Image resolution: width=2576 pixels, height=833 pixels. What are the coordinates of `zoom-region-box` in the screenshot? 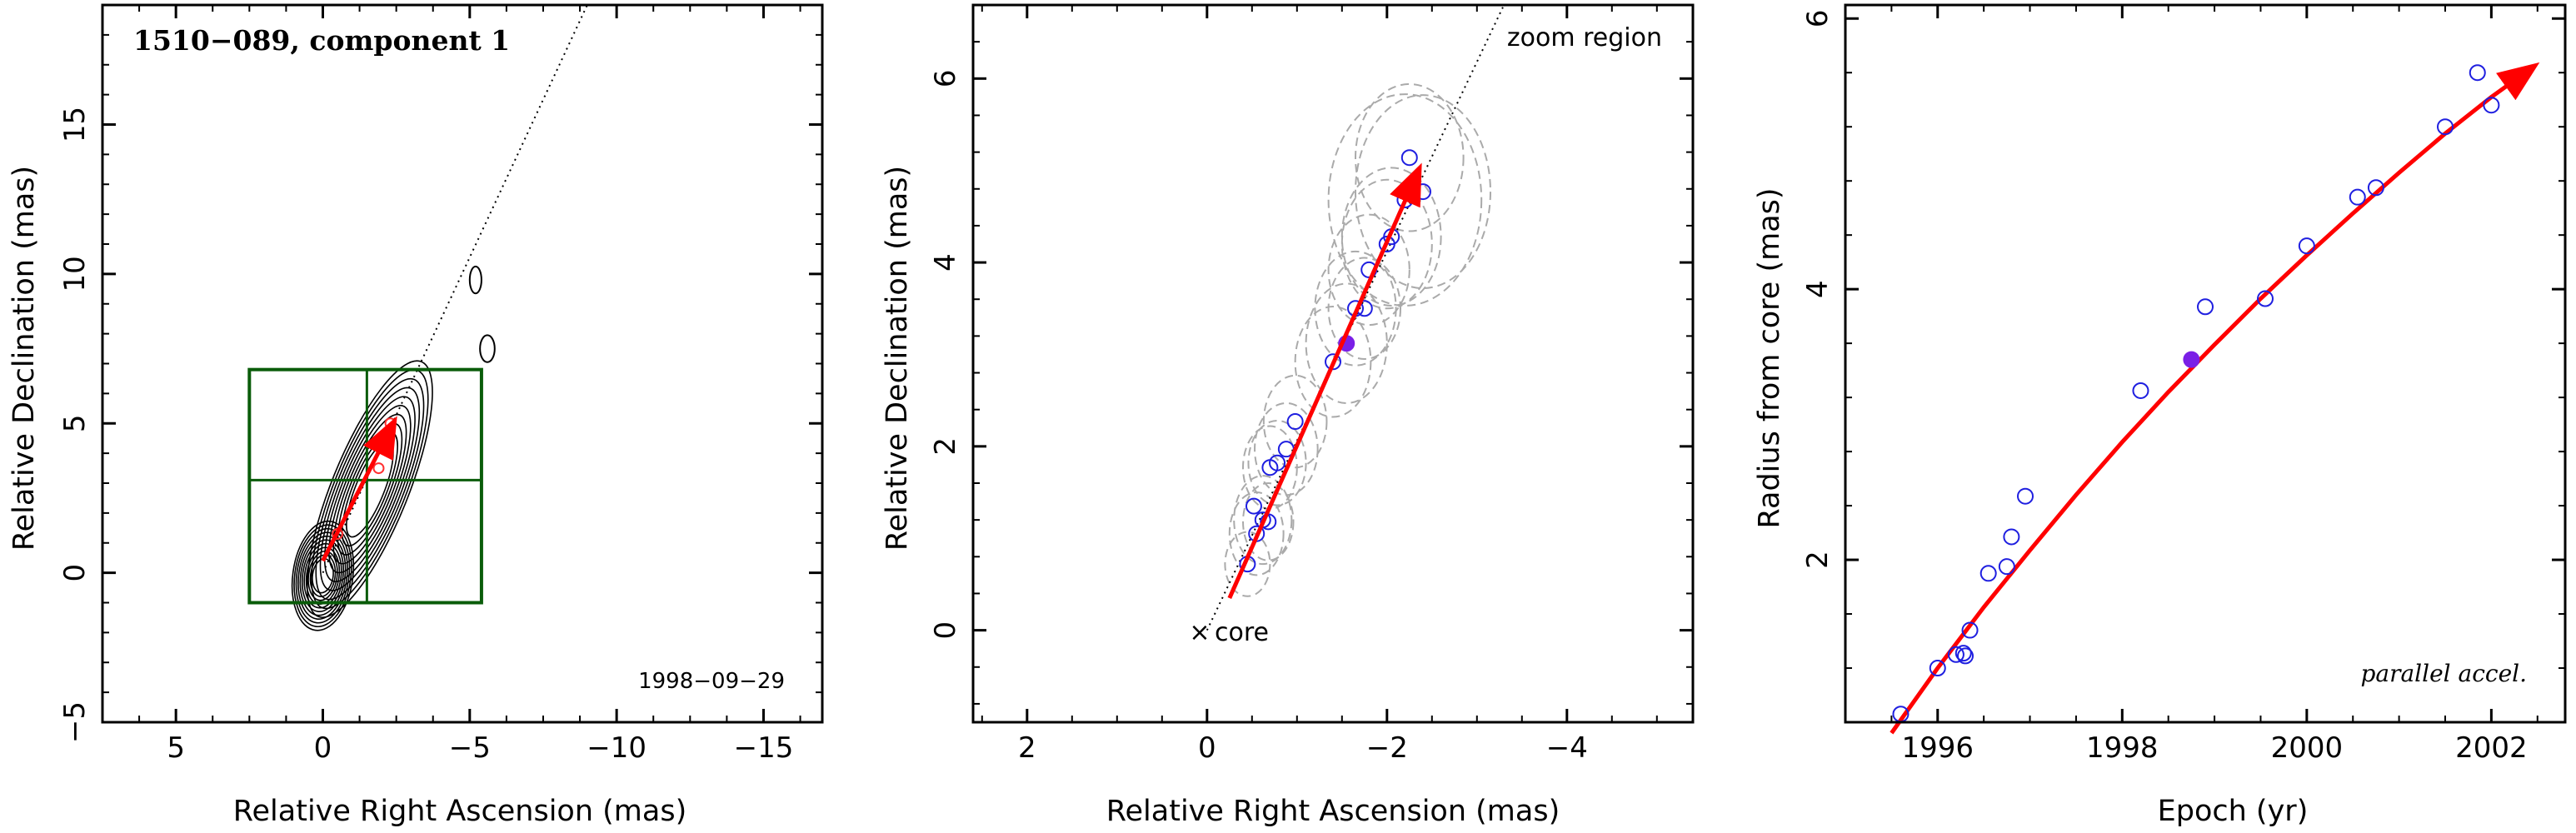 It's located at (365, 486).